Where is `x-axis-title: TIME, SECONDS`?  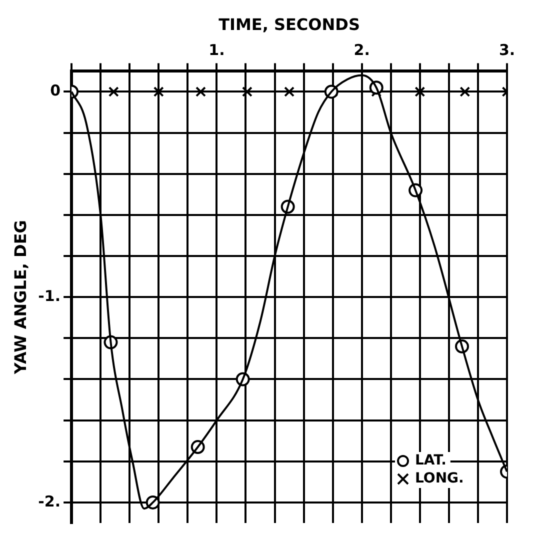
x-axis-title: TIME, SECONDS is located at coordinates (289, 24).